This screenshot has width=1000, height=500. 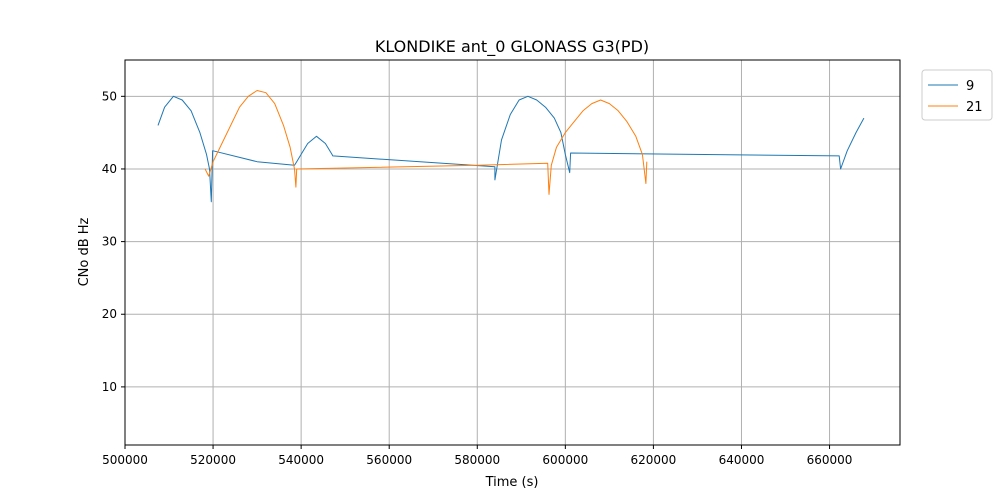 I want to click on x-tick-label: 580000, so click(x=477, y=460).